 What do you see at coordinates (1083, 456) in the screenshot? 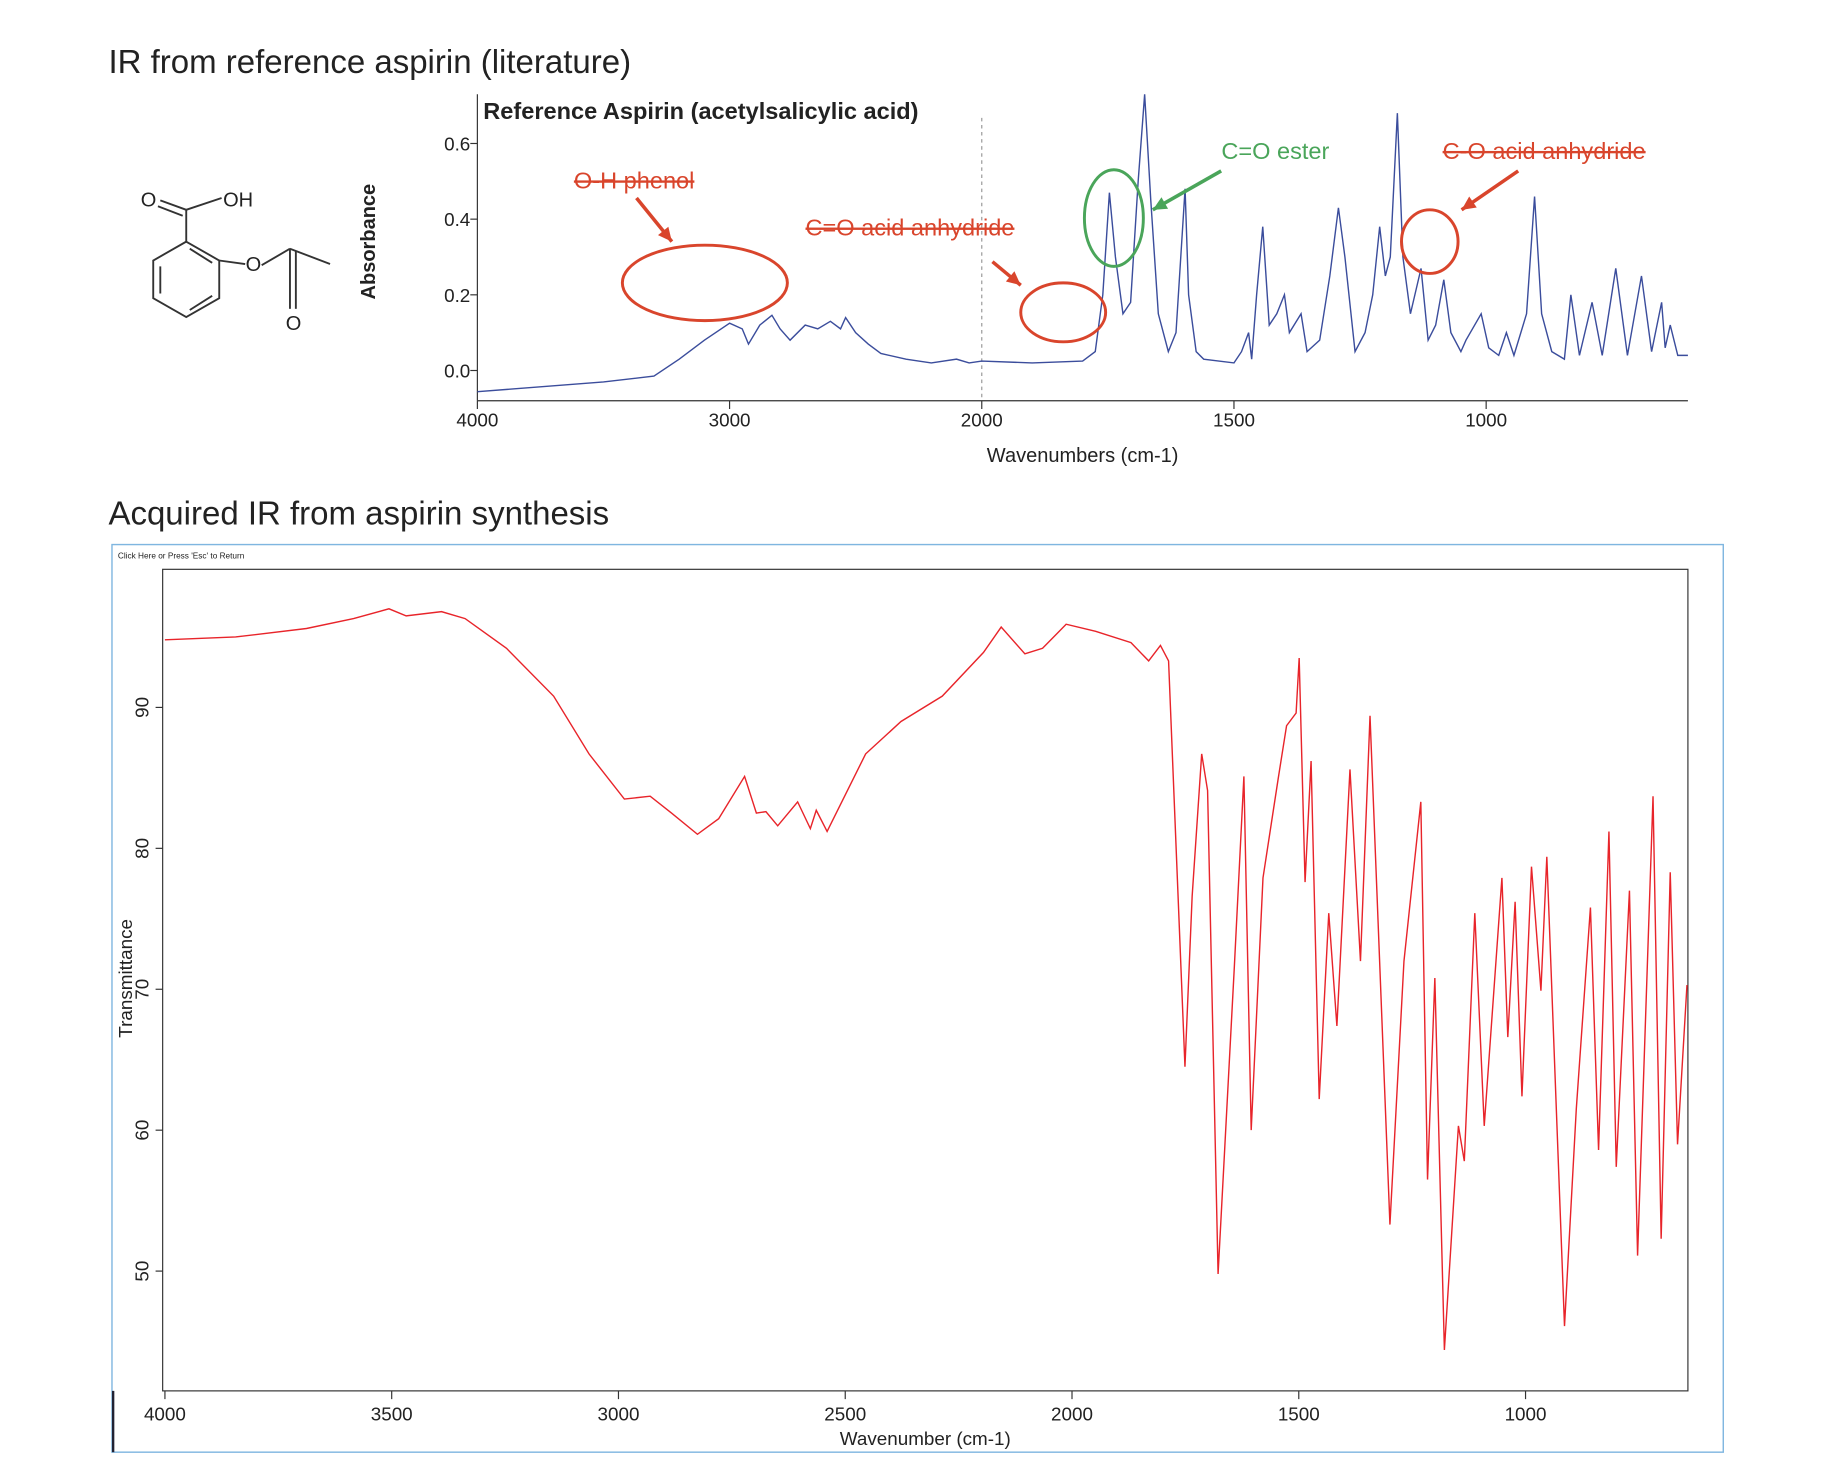
I see `x-axis-label: Wavenumbers (cm-1)` at bounding box center [1083, 456].